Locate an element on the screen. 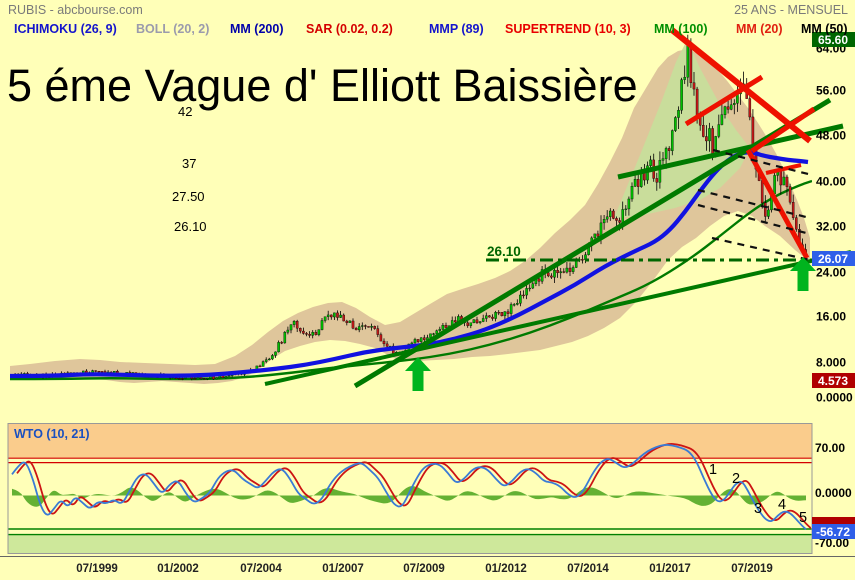 The width and height of the screenshot is (855, 580). price-axis-label: 24.00 is located at coordinates (831, 273).